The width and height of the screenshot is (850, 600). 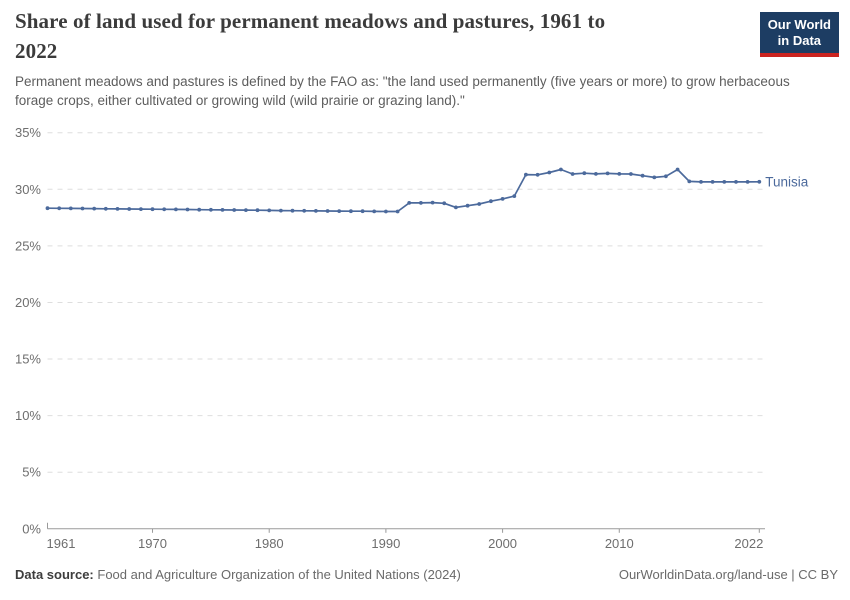 I want to click on credit-link: OurWorldinData.org/land-use | CC BY, so click(x=728, y=574).